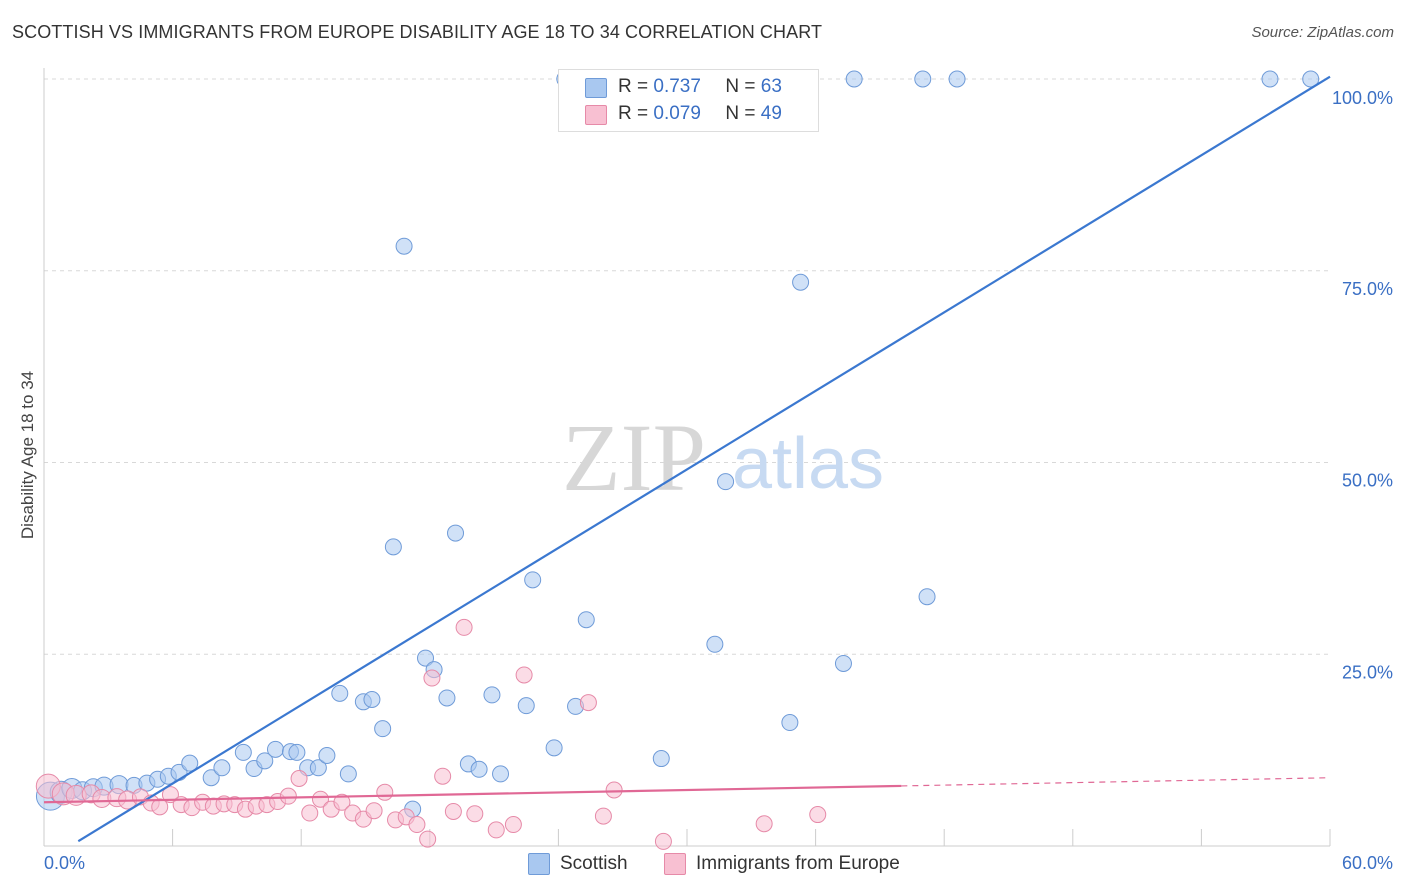 The height and width of the screenshot is (892, 1406). I want to click on immigrants-swatch, so click(596, 115).